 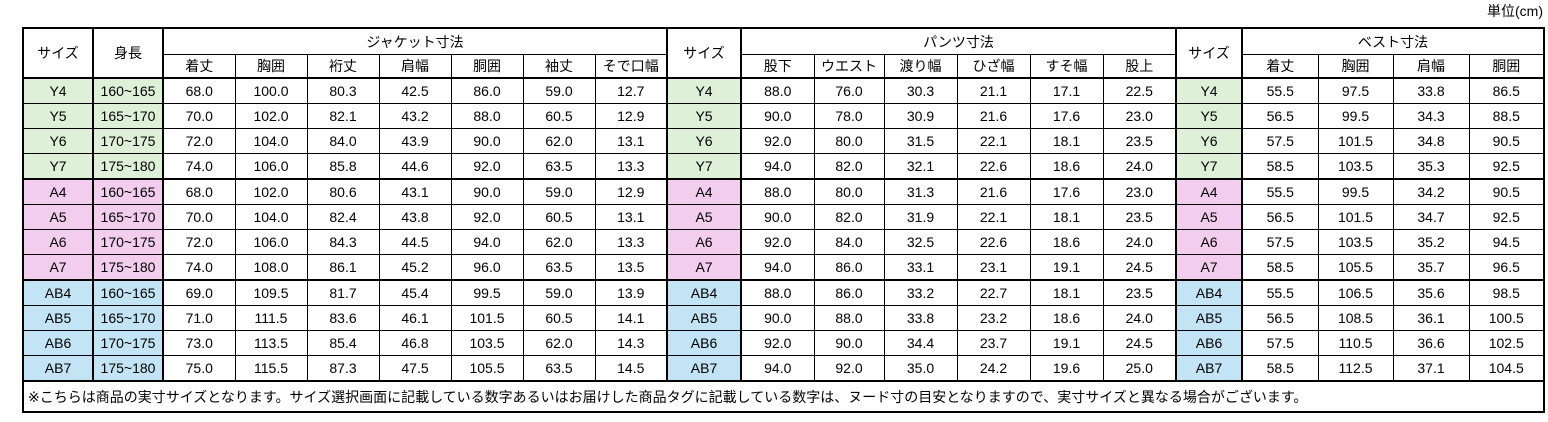 What do you see at coordinates (1139, 191) in the screenshot?
I see `pants-value-cell: 23.0` at bounding box center [1139, 191].